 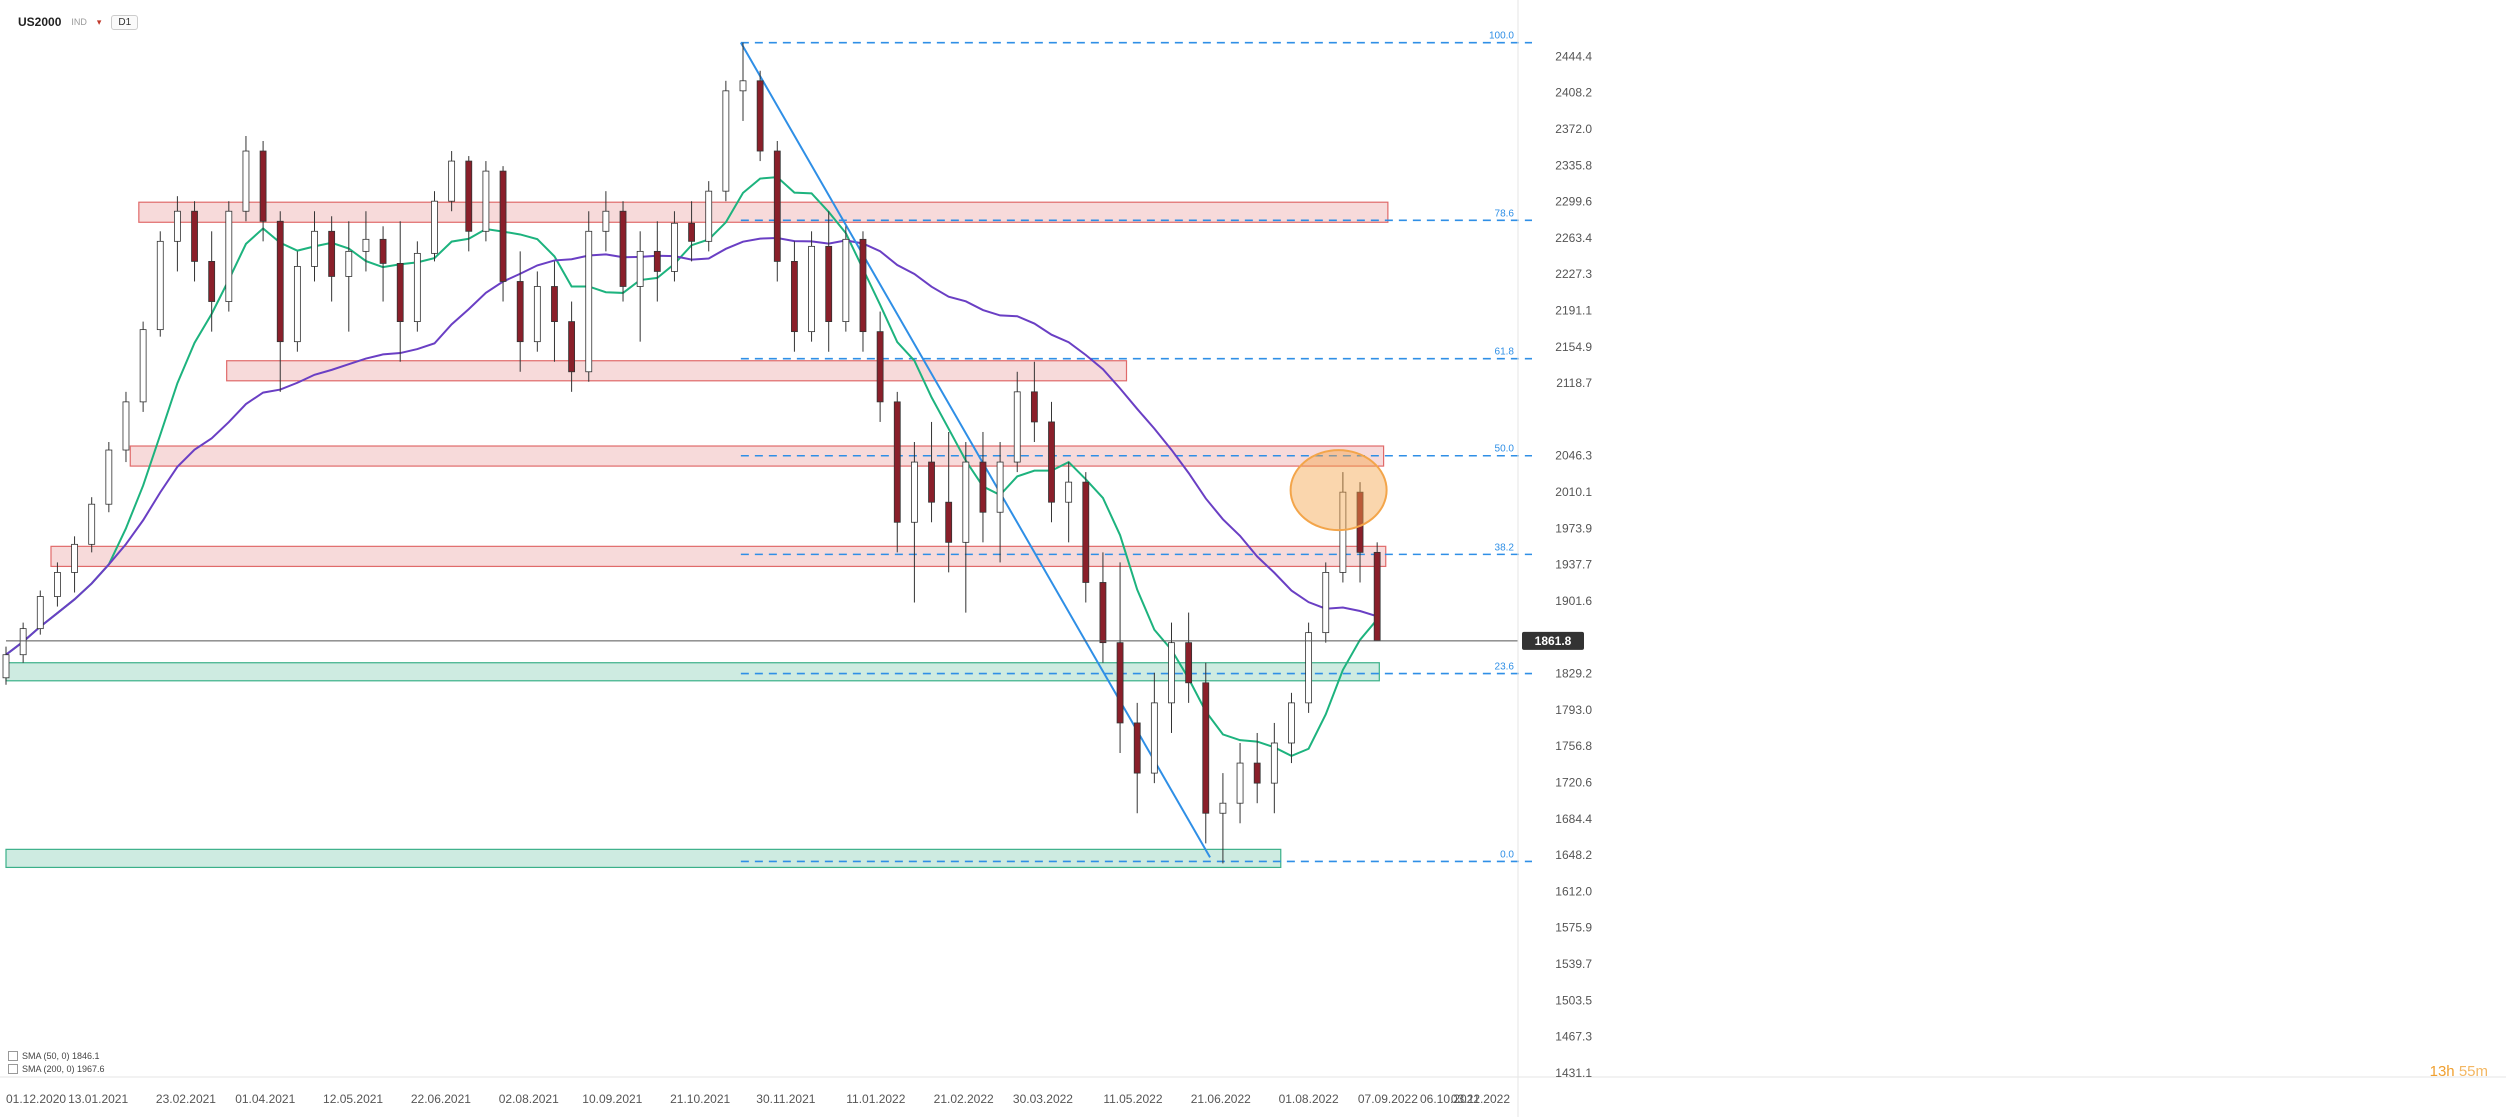 I want to click on chevron-down-icon: ▾, so click(x=99, y=21).